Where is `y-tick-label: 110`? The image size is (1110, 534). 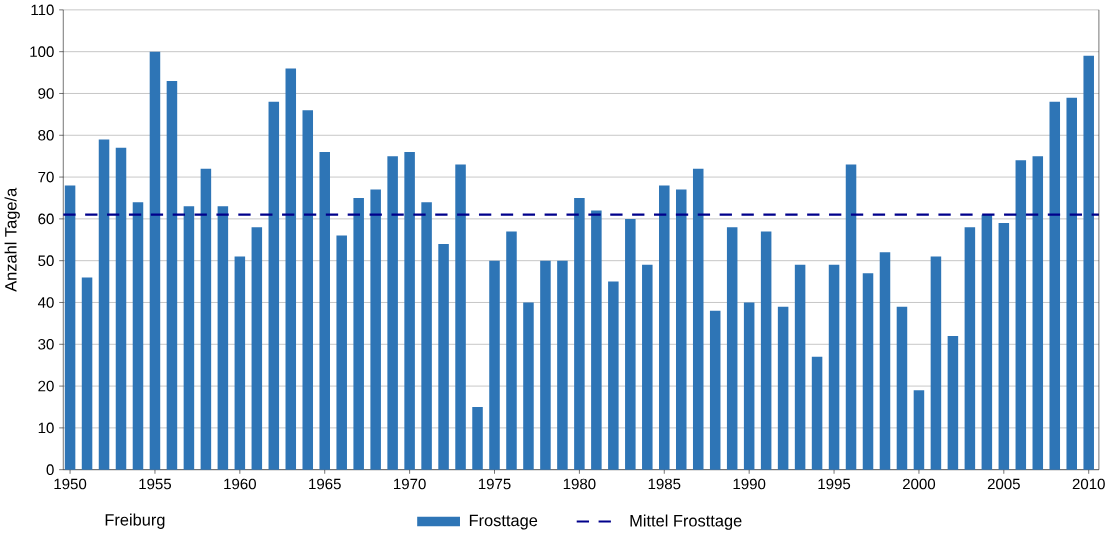
y-tick-label: 110 is located at coordinates (42, 10).